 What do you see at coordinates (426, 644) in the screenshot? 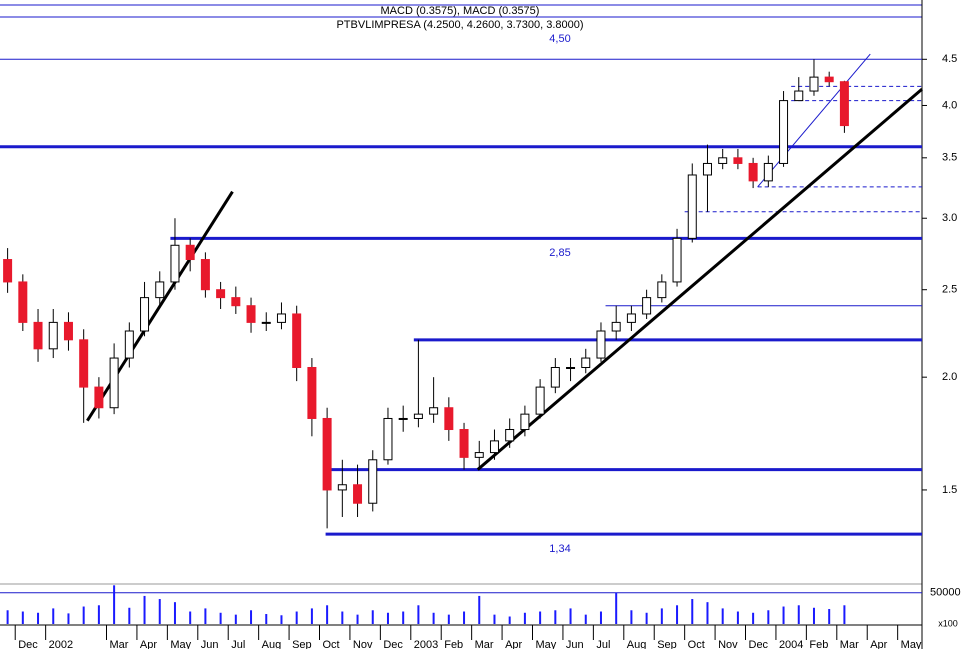
I see `x-tick-label: 2003` at bounding box center [426, 644].